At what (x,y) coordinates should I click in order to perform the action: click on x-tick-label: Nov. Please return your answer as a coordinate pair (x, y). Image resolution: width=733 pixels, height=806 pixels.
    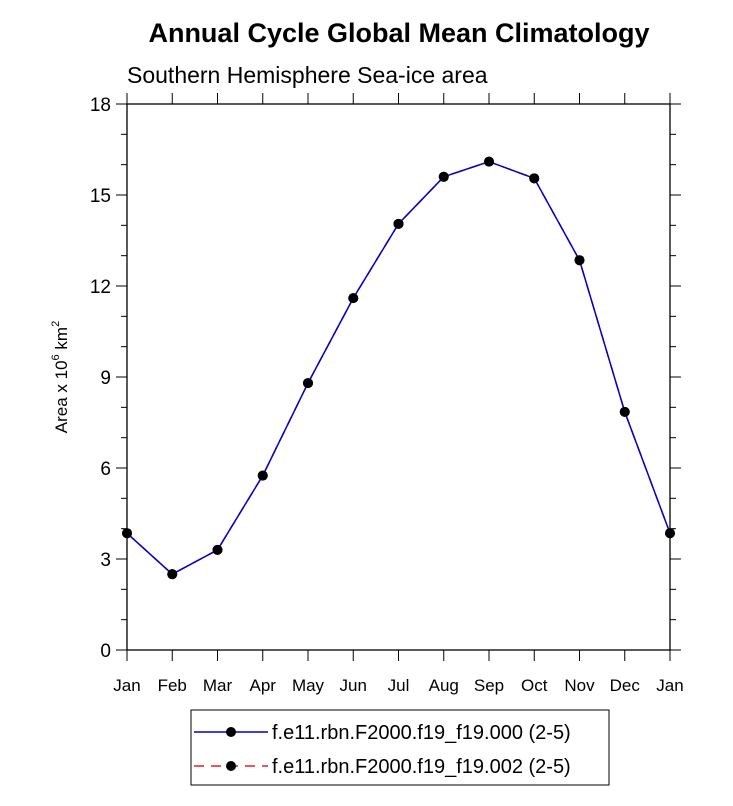
    Looking at the image, I should click on (579, 685).